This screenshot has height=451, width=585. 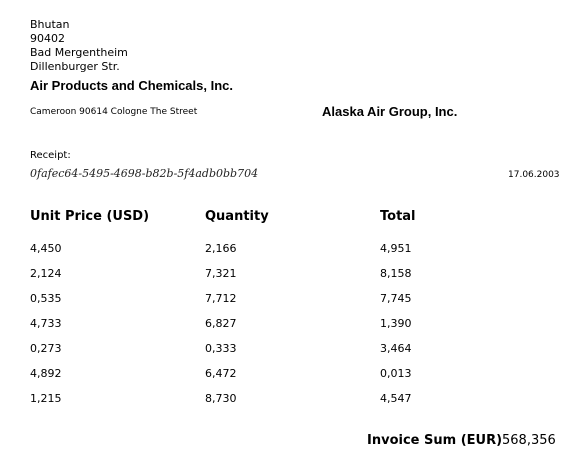 I want to click on cell-quantity: 6,827, so click(x=221, y=323).